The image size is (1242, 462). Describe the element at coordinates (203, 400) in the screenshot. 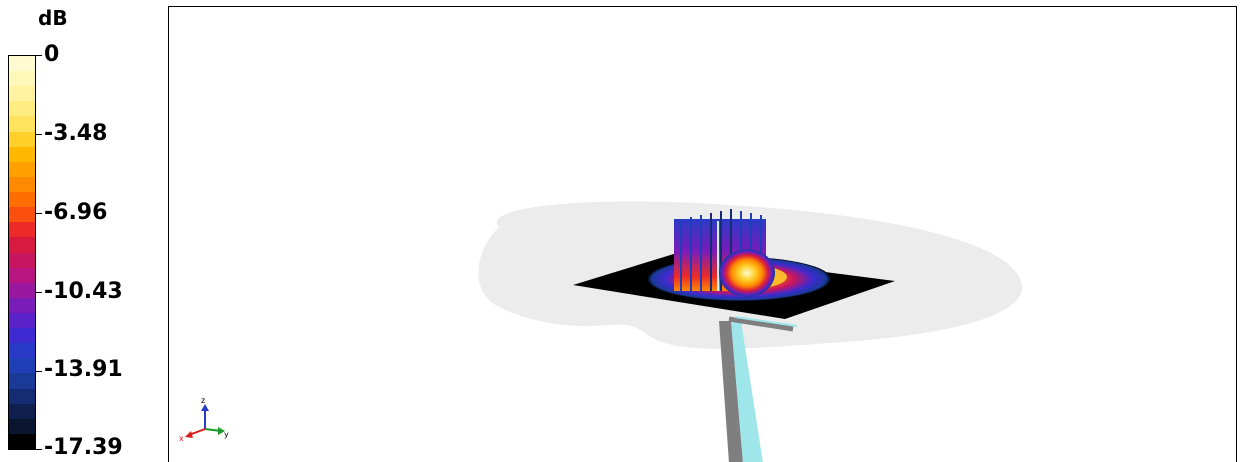

I see `z-axis-label: z` at that location.